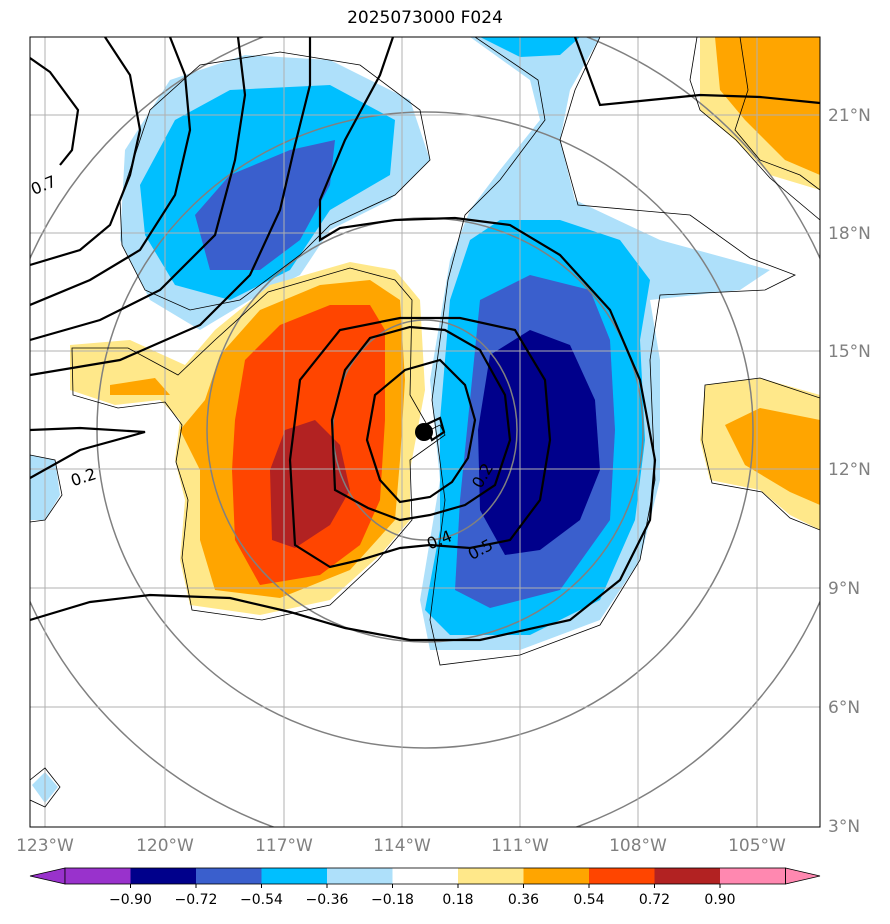  I want to click on neg-fill-3-west, so click(265, 205).